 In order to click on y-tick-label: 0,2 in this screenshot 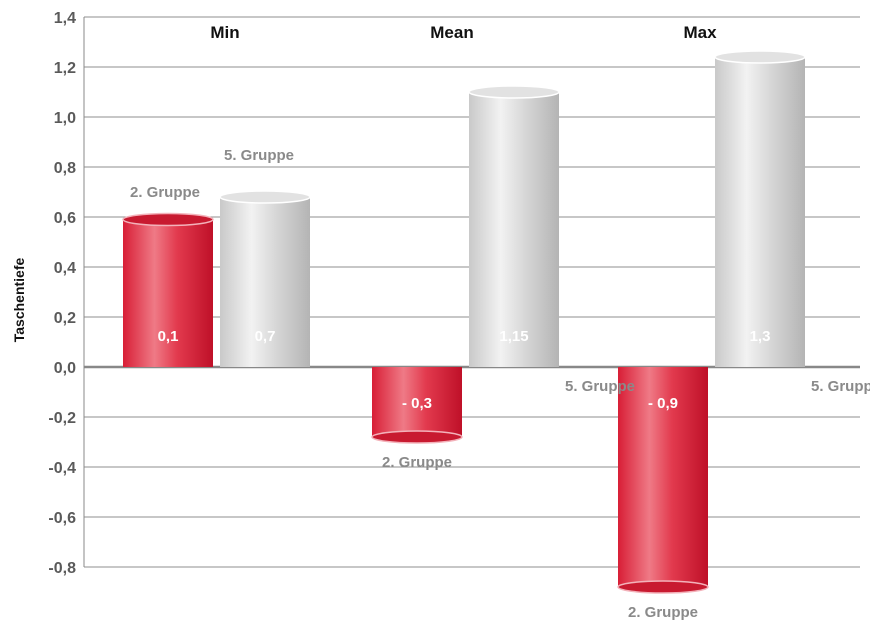, I will do `click(65, 318)`.